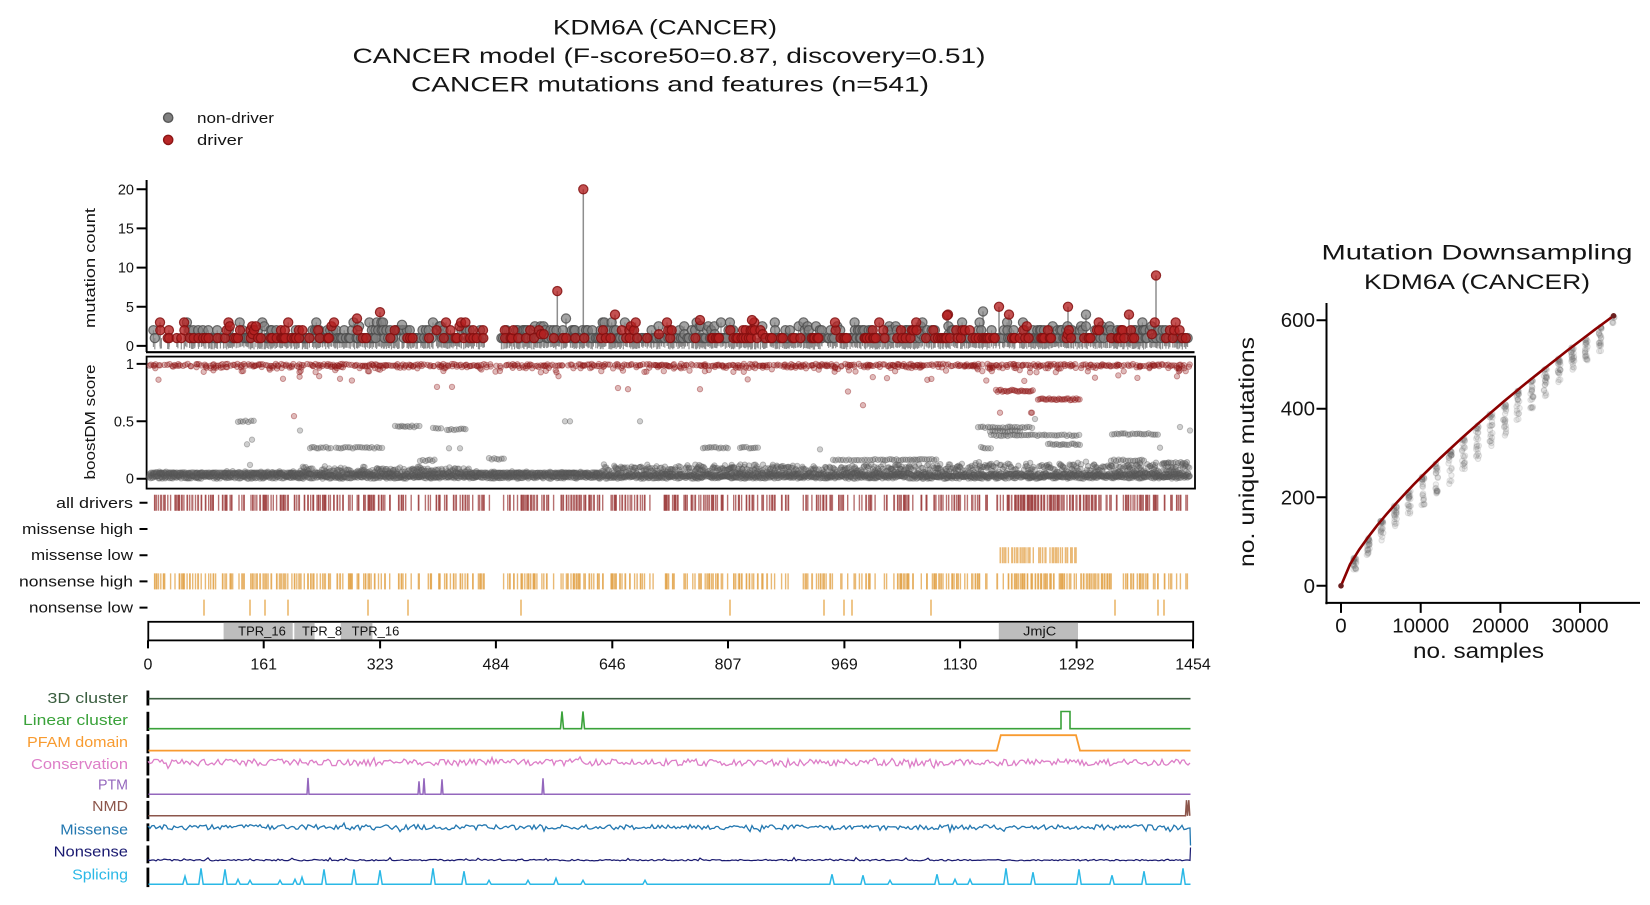 The width and height of the screenshot is (1650, 905). I want to click on svg-text: no. unique mutations, so click(1247, 452).